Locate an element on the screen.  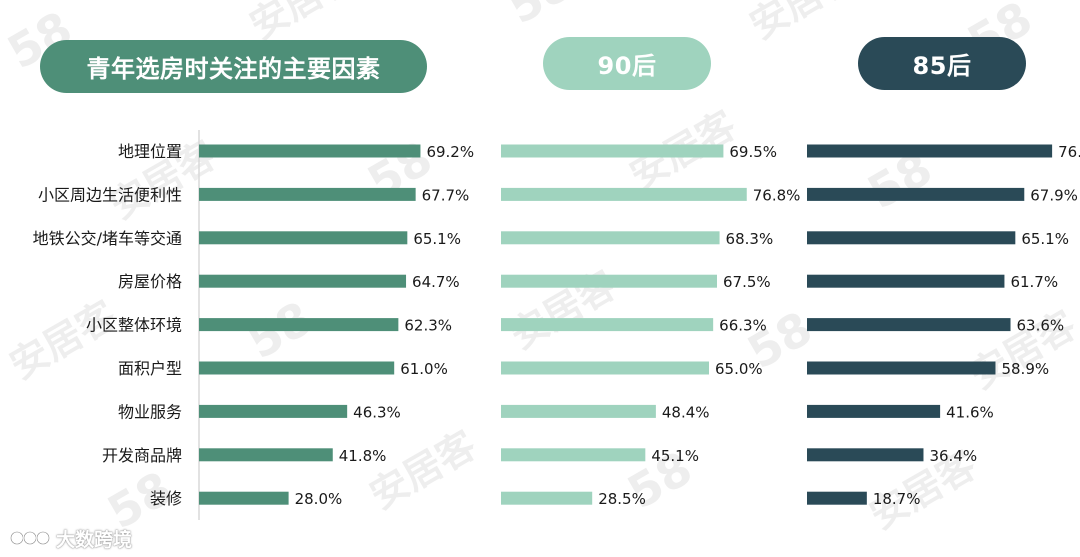
data-label: 62.3% is located at coordinates (428, 326).